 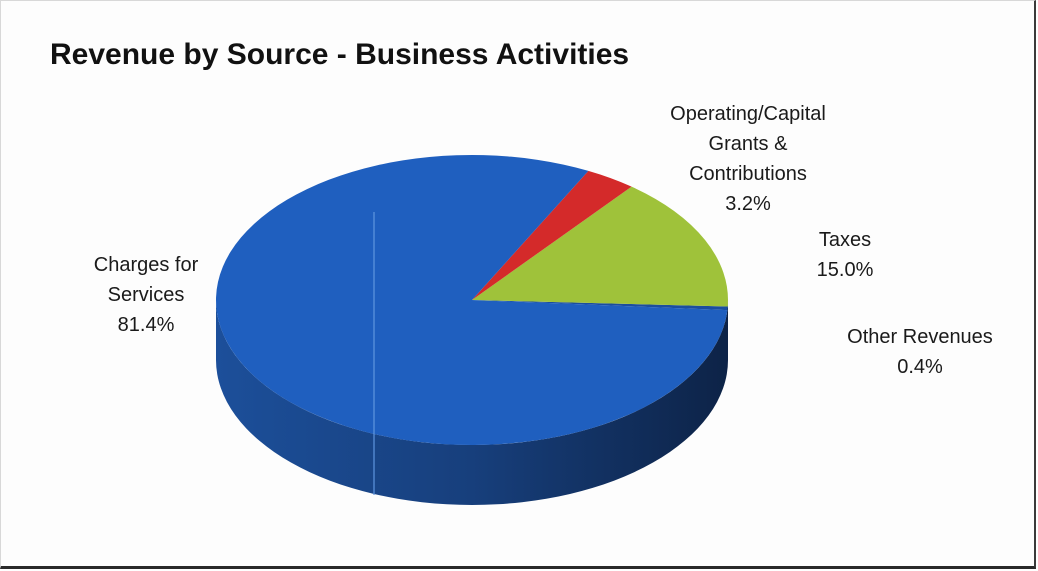 I want to click on chart-title: Revenue by Source - Business Activities, so click(x=340, y=54).